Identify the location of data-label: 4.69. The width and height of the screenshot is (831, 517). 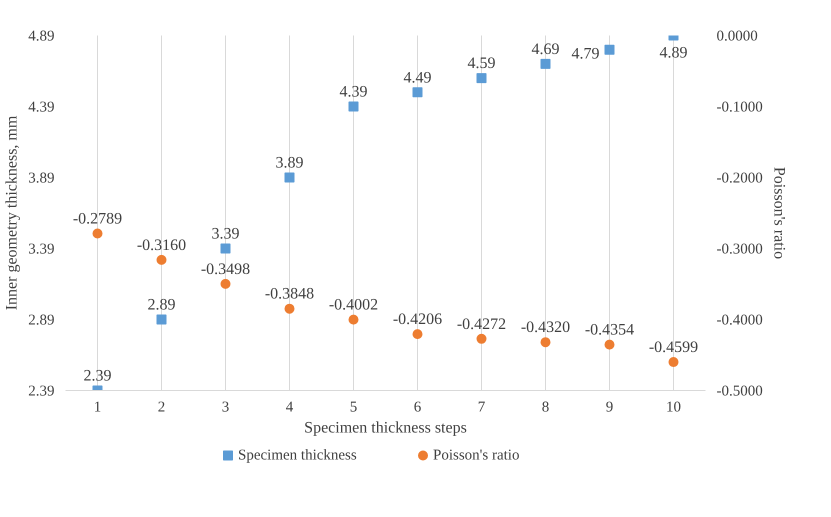
(546, 49).